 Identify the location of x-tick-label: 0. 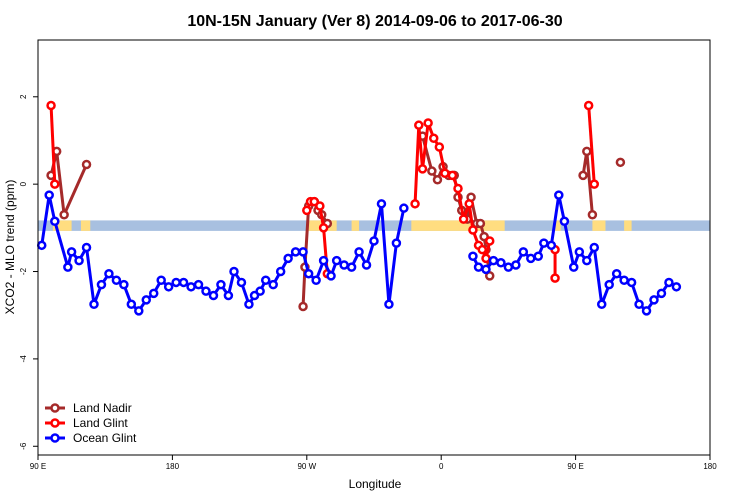
(441, 466).